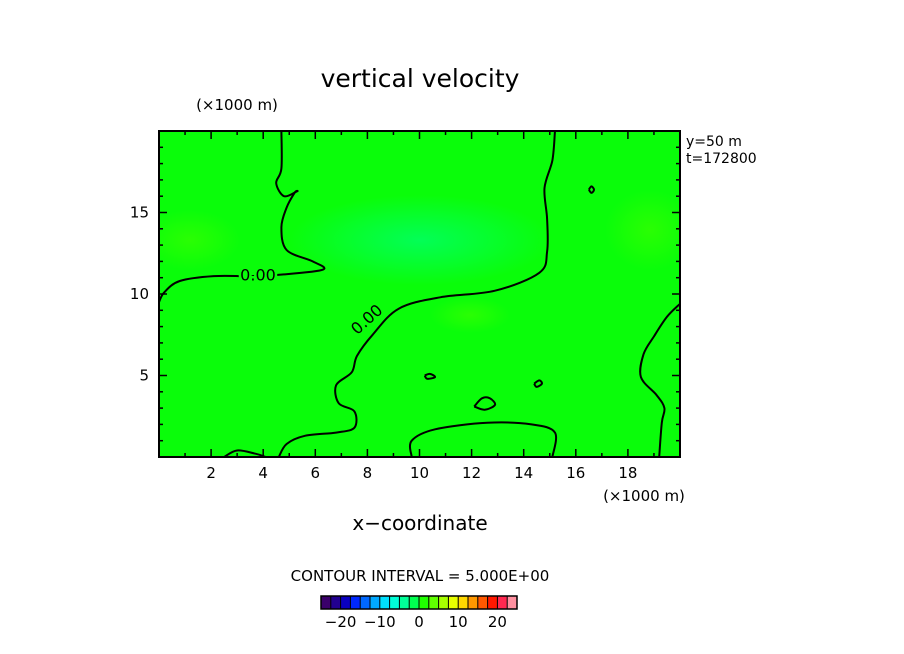  Describe the element at coordinates (341, 622) in the screenshot. I see `colorbar-tick-label: −20` at that location.